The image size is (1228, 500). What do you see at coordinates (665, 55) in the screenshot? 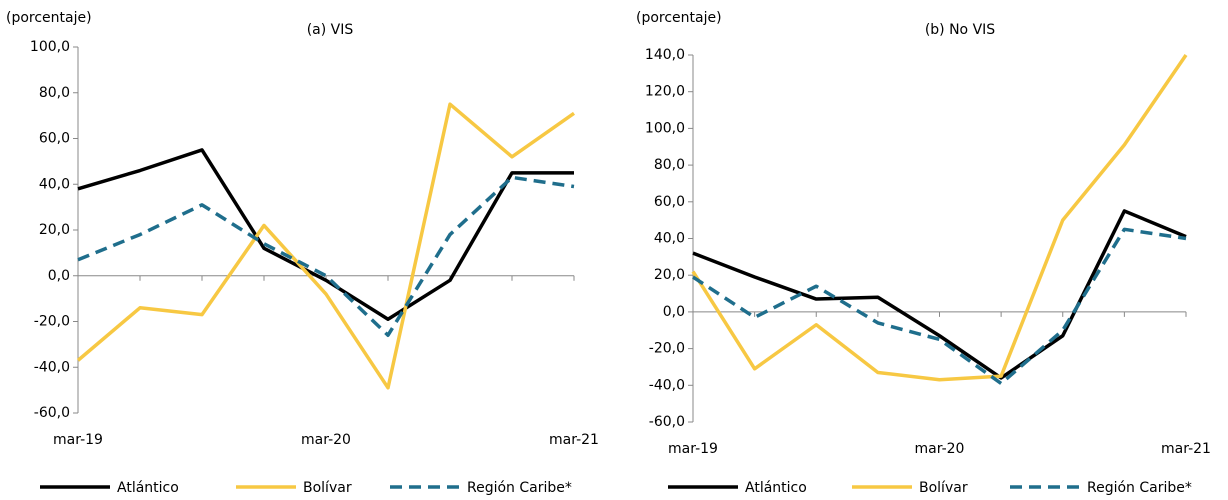
I see `y-tick-label: 140,0` at bounding box center [665, 55].